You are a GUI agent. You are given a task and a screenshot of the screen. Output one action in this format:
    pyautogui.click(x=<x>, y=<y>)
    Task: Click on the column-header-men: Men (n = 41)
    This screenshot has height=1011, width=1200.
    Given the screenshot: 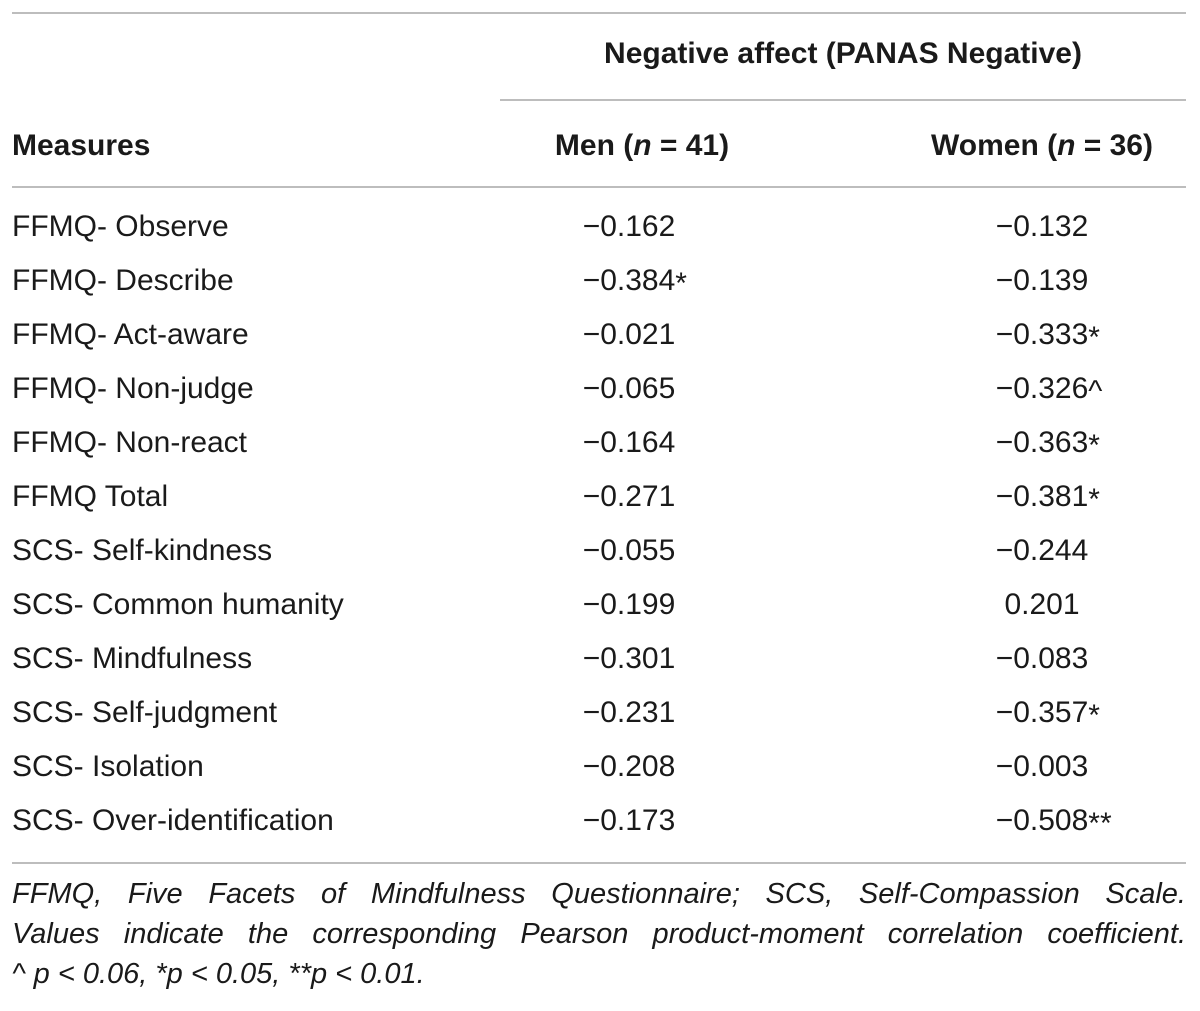 What is the action you would take?
    pyautogui.click(x=642, y=146)
    